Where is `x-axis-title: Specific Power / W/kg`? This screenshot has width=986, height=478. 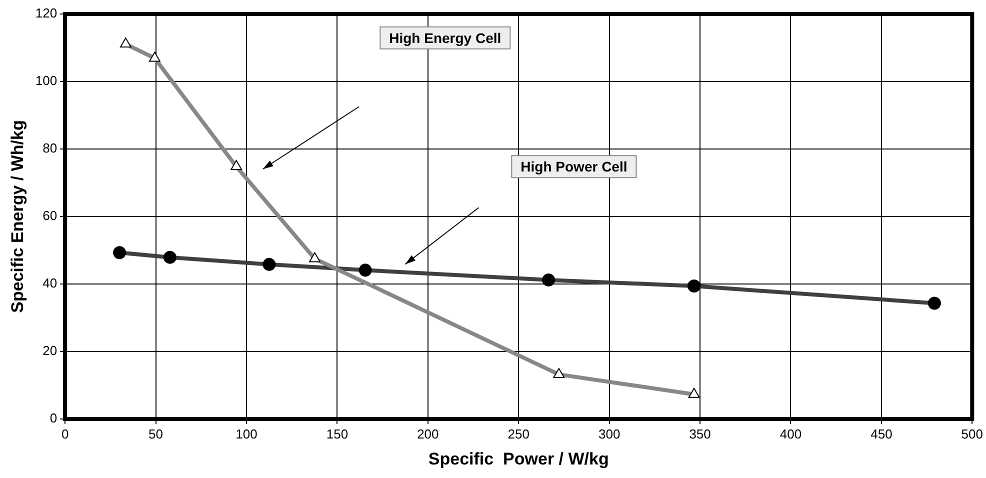 x-axis-title: Specific Power / W/kg is located at coordinates (518, 458).